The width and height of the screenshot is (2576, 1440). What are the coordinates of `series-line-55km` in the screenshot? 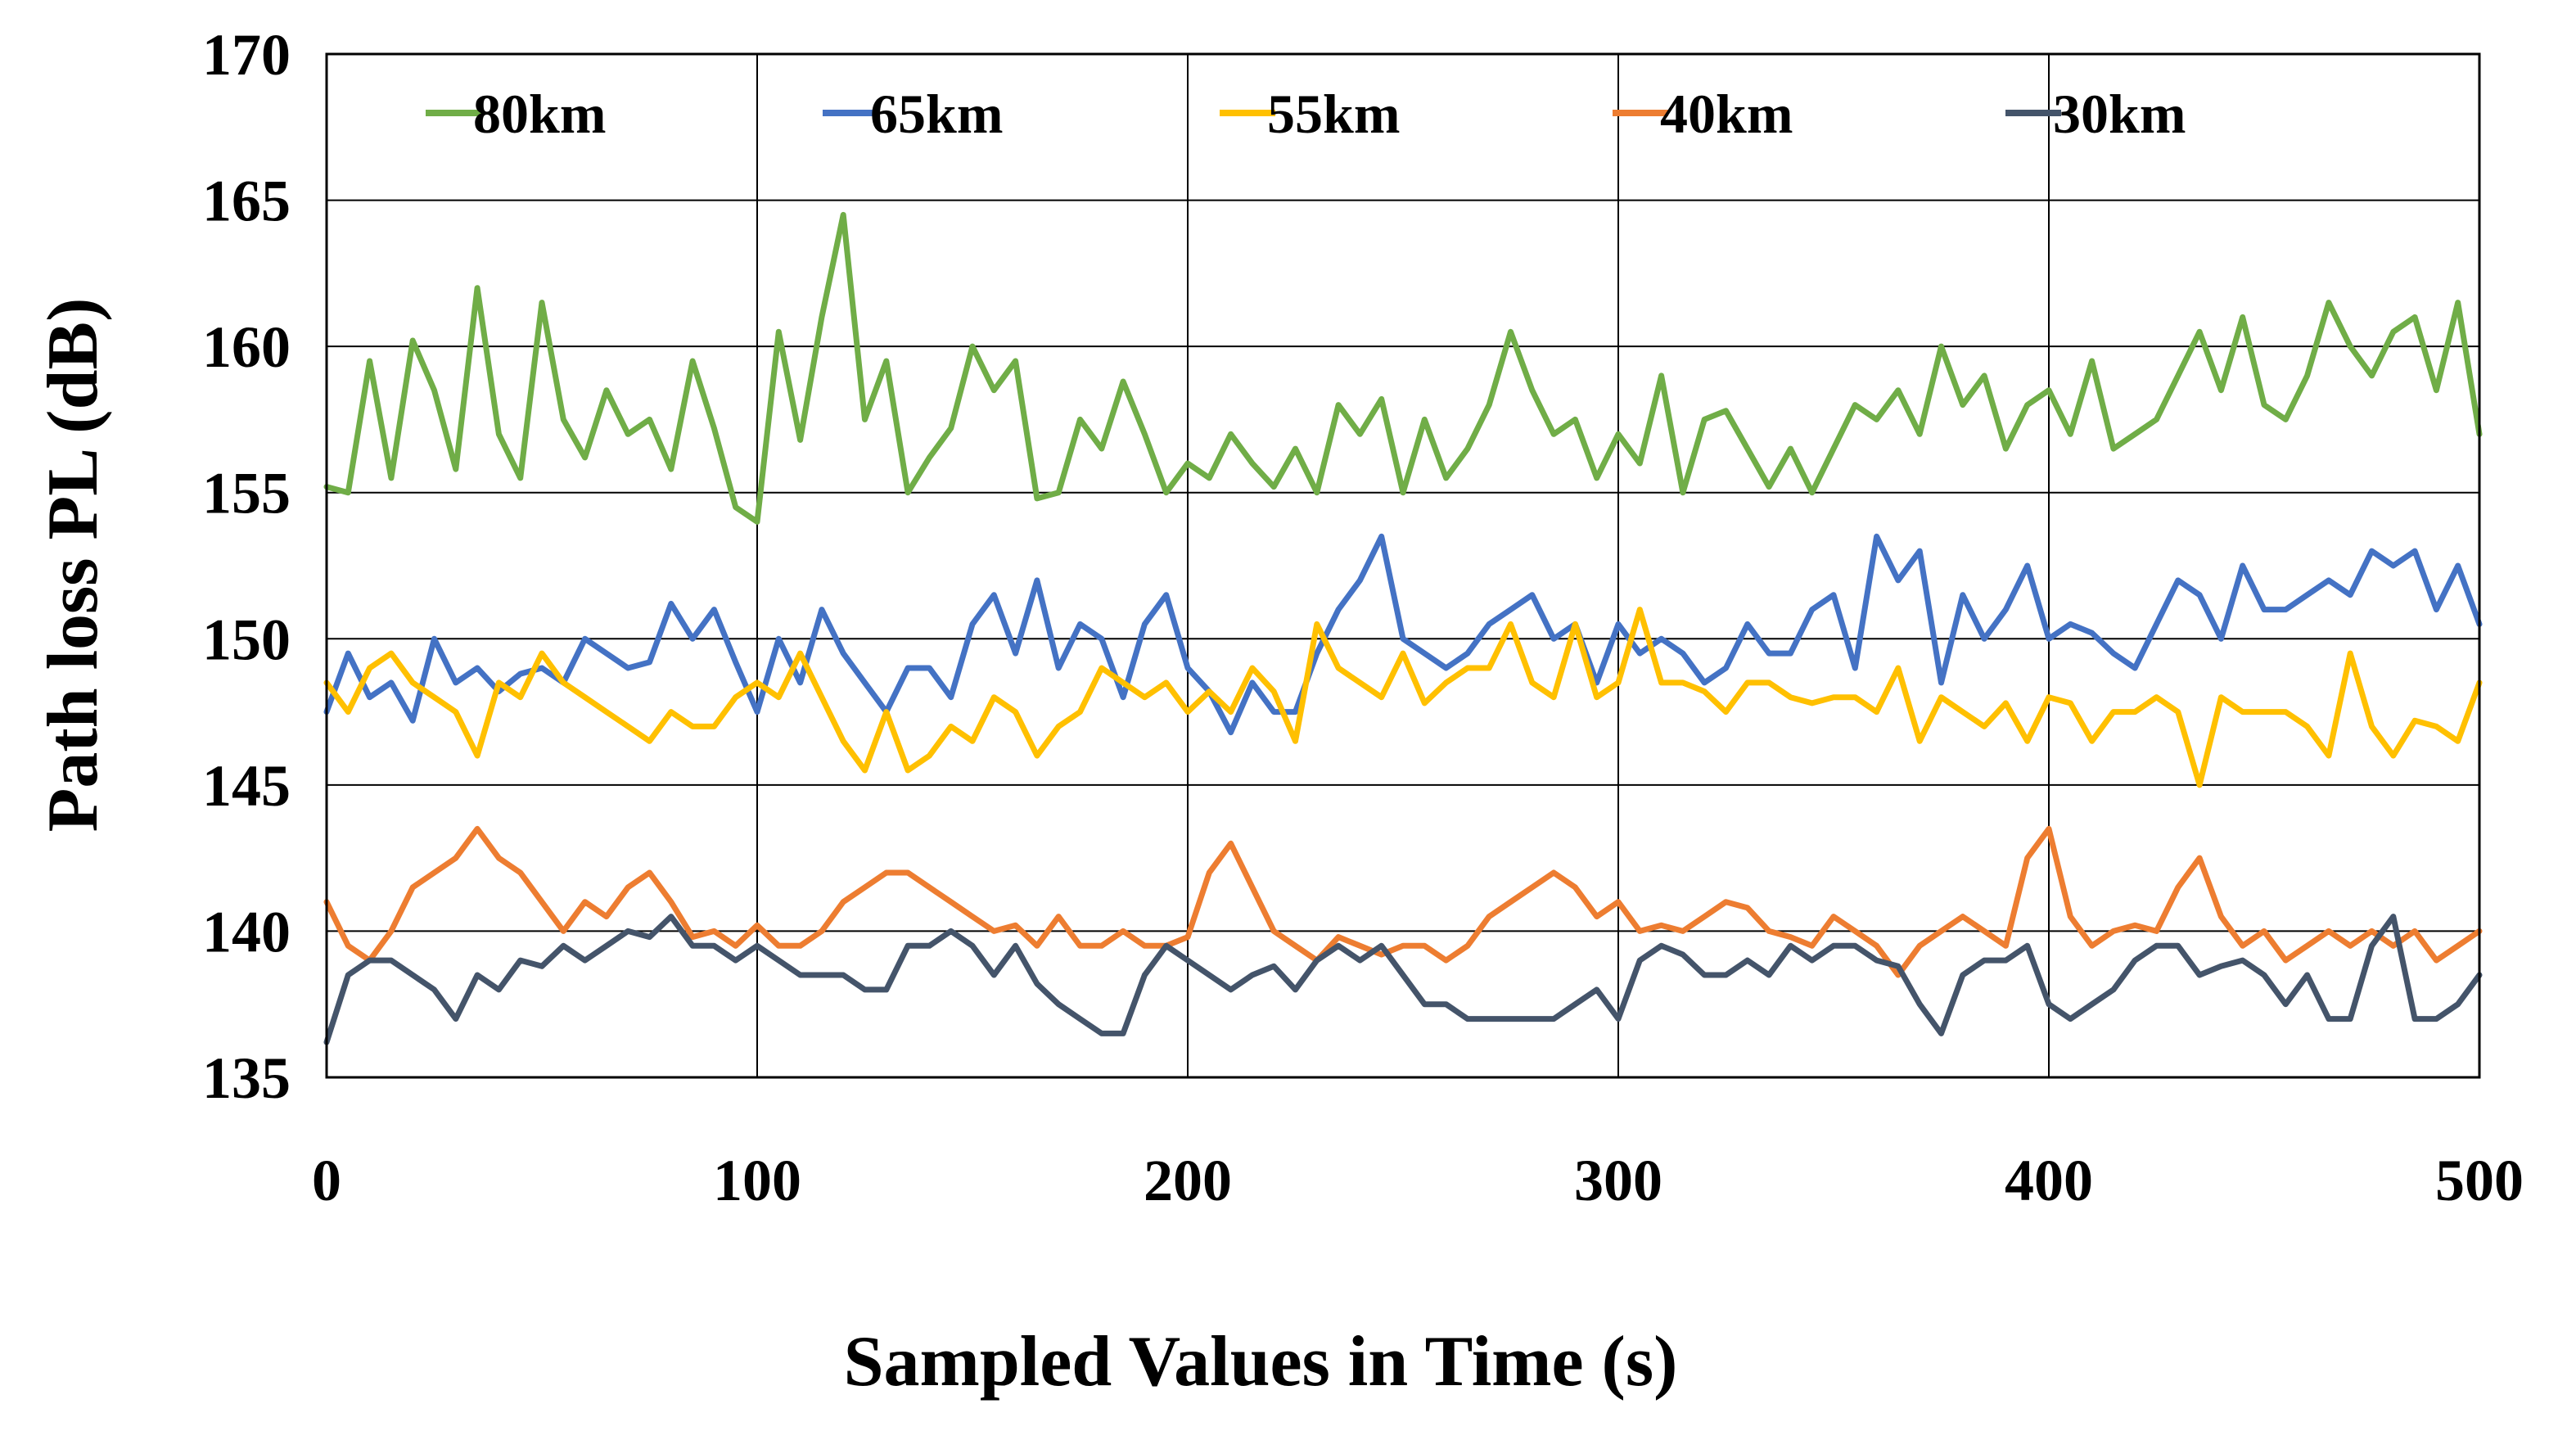 It's located at (1403, 697).